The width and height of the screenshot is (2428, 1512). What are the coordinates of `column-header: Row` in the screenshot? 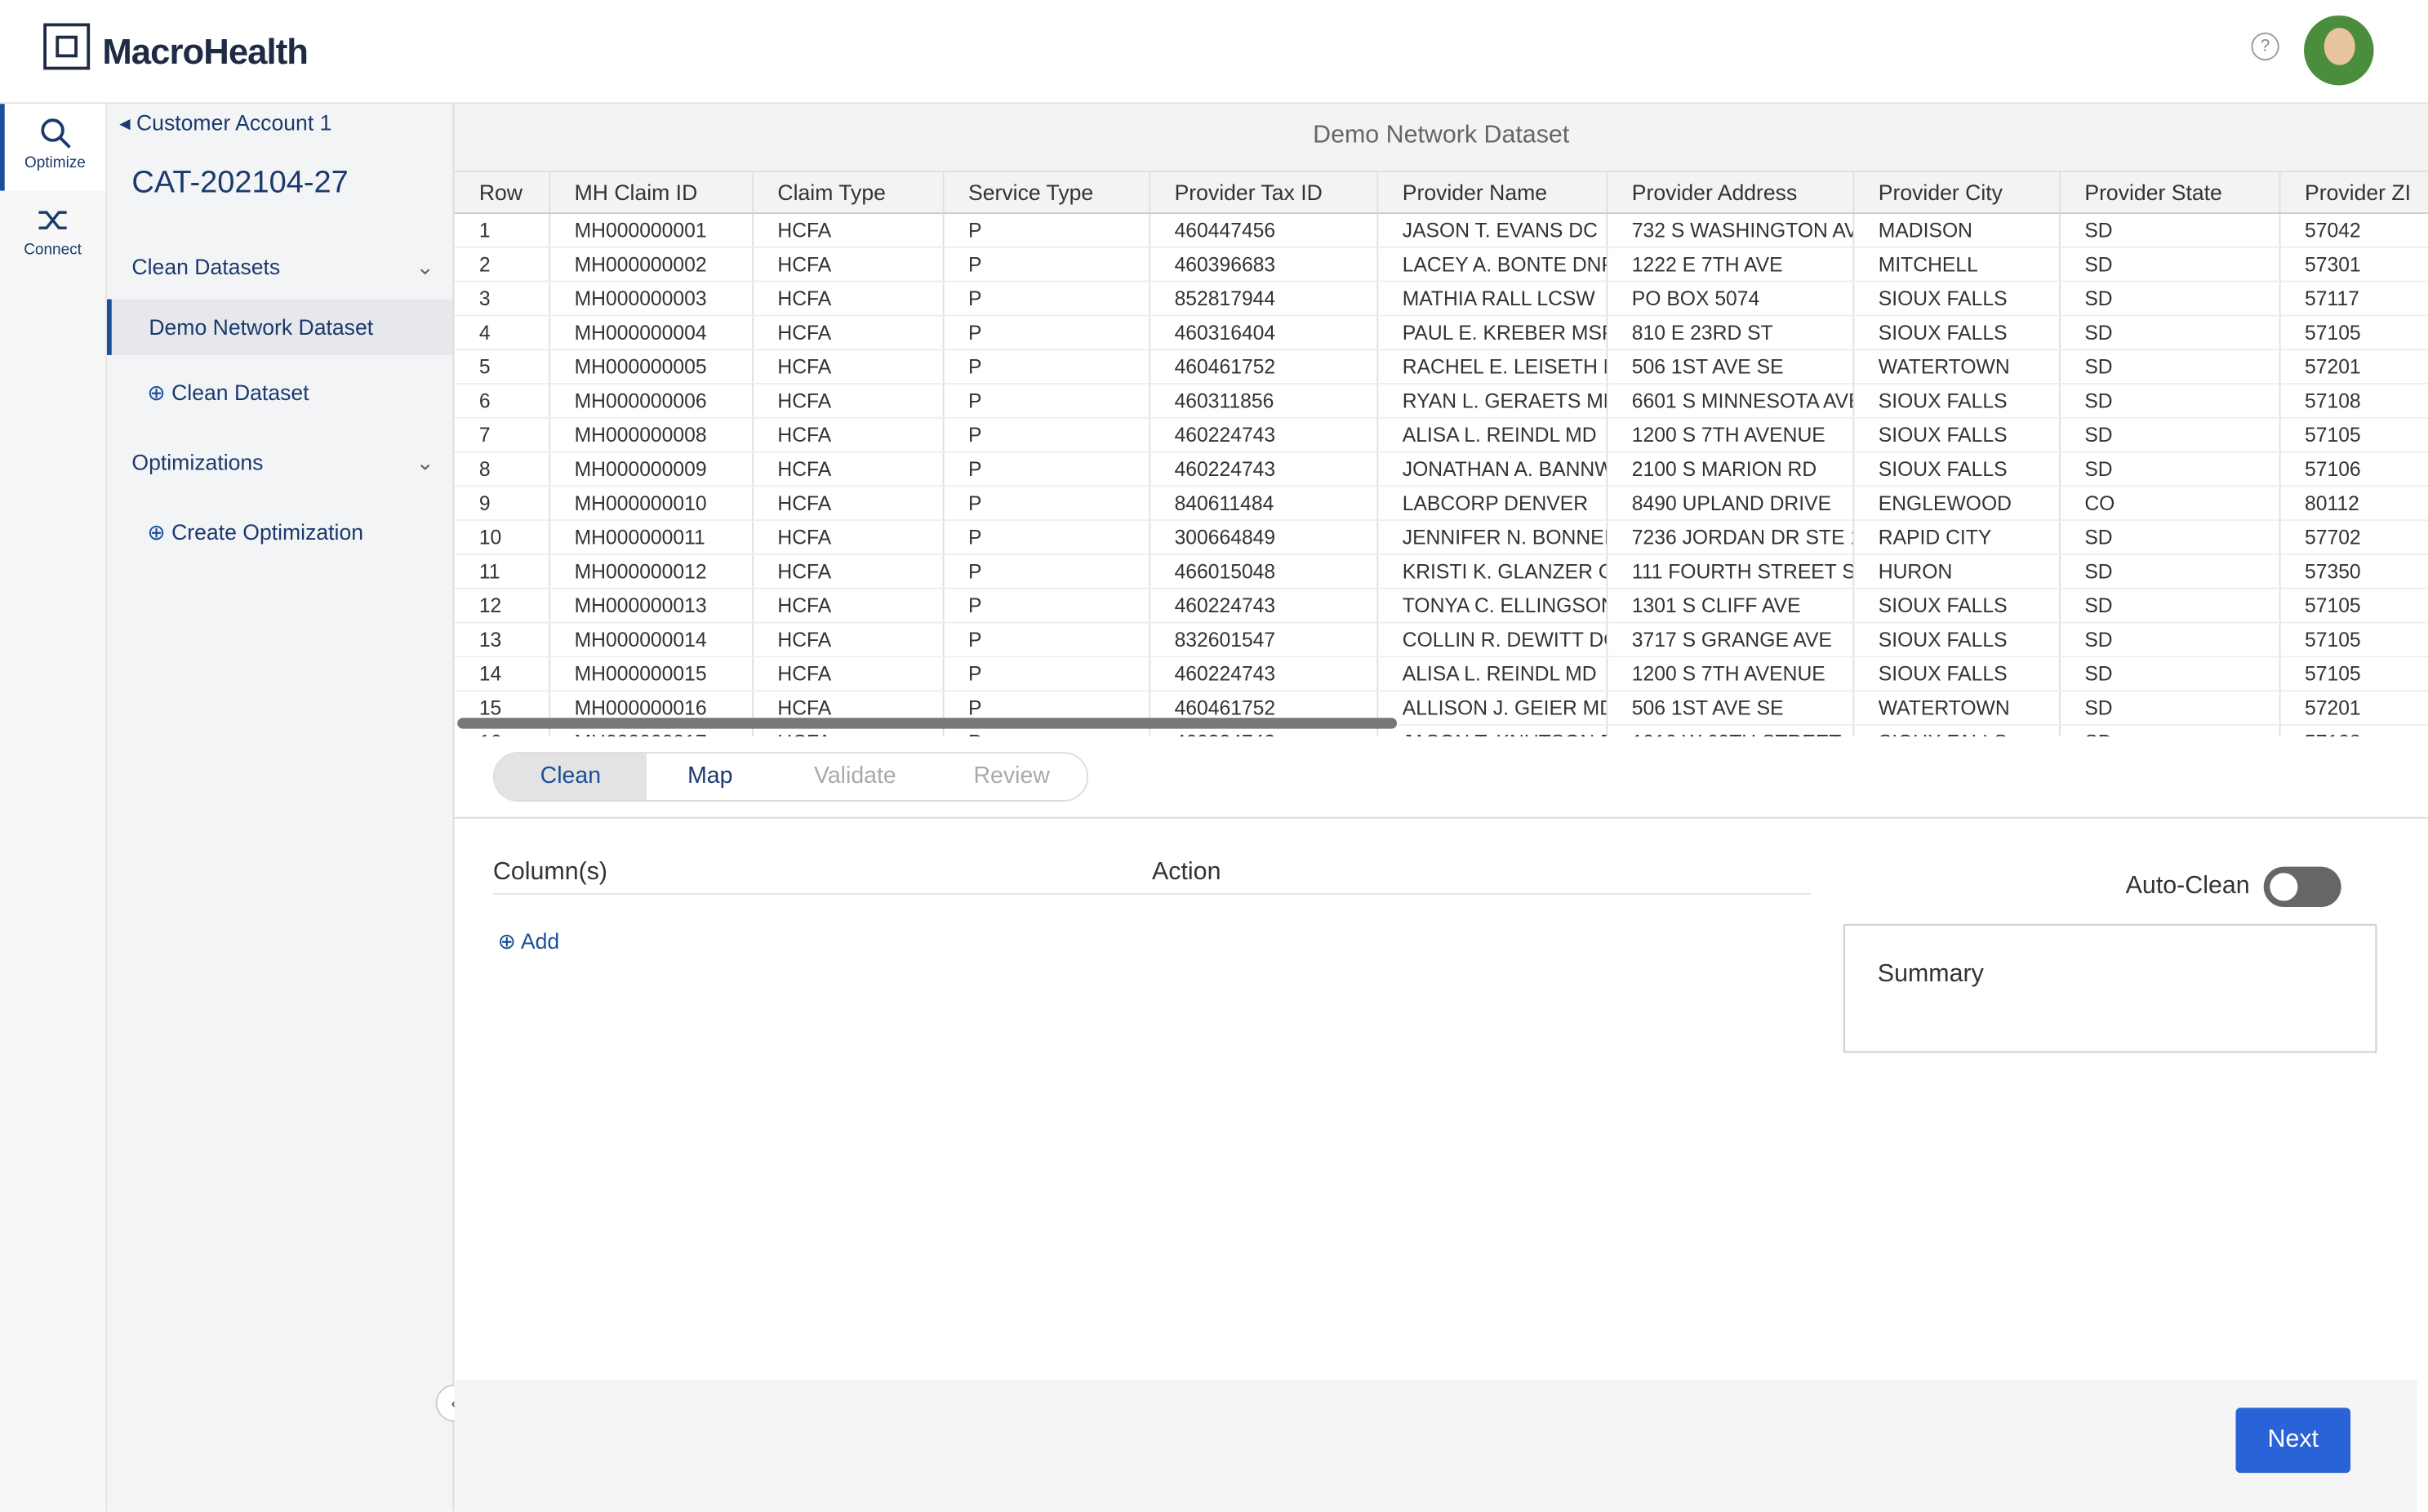 It's located at (502, 193).